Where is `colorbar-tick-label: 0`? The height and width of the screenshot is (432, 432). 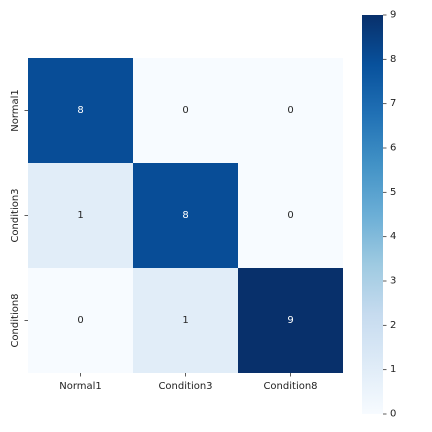
colorbar-tick-label: 0 is located at coordinates (393, 414).